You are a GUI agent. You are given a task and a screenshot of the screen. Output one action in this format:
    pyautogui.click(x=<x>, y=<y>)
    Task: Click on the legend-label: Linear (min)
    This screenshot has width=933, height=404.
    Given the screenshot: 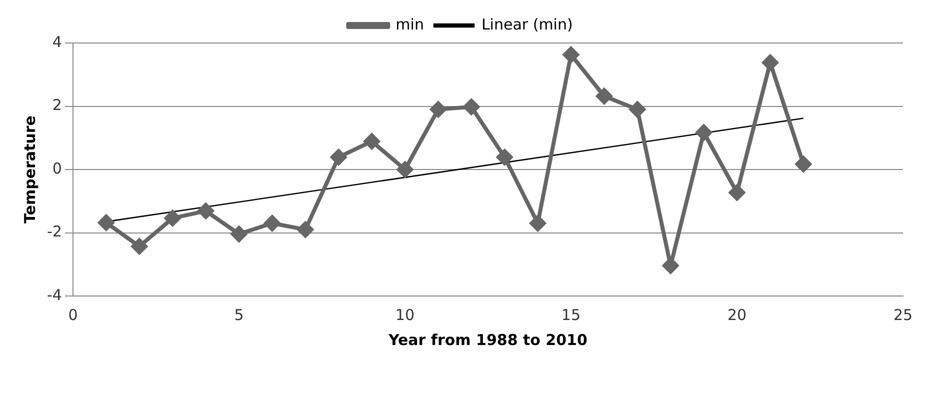 What is the action you would take?
    pyautogui.click(x=527, y=24)
    